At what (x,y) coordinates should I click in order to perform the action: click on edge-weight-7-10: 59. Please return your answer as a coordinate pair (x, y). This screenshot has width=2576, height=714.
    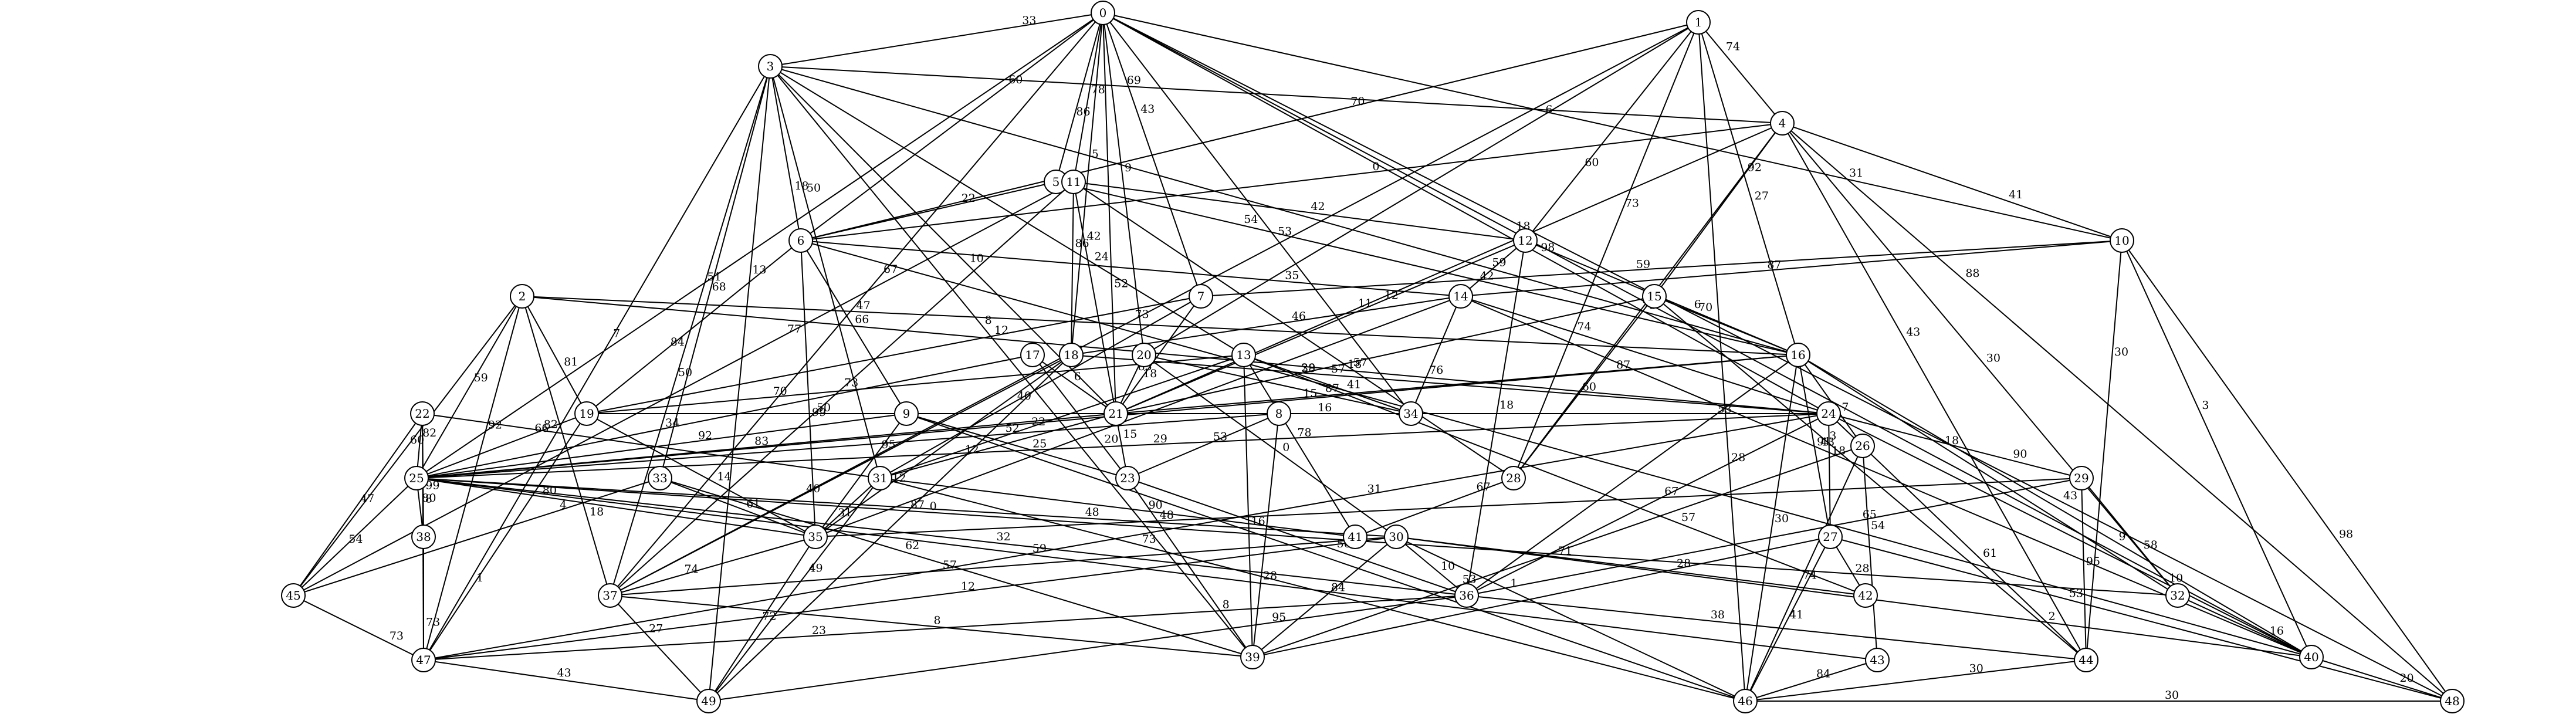
    Looking at the image, I should click on (1643, 264).